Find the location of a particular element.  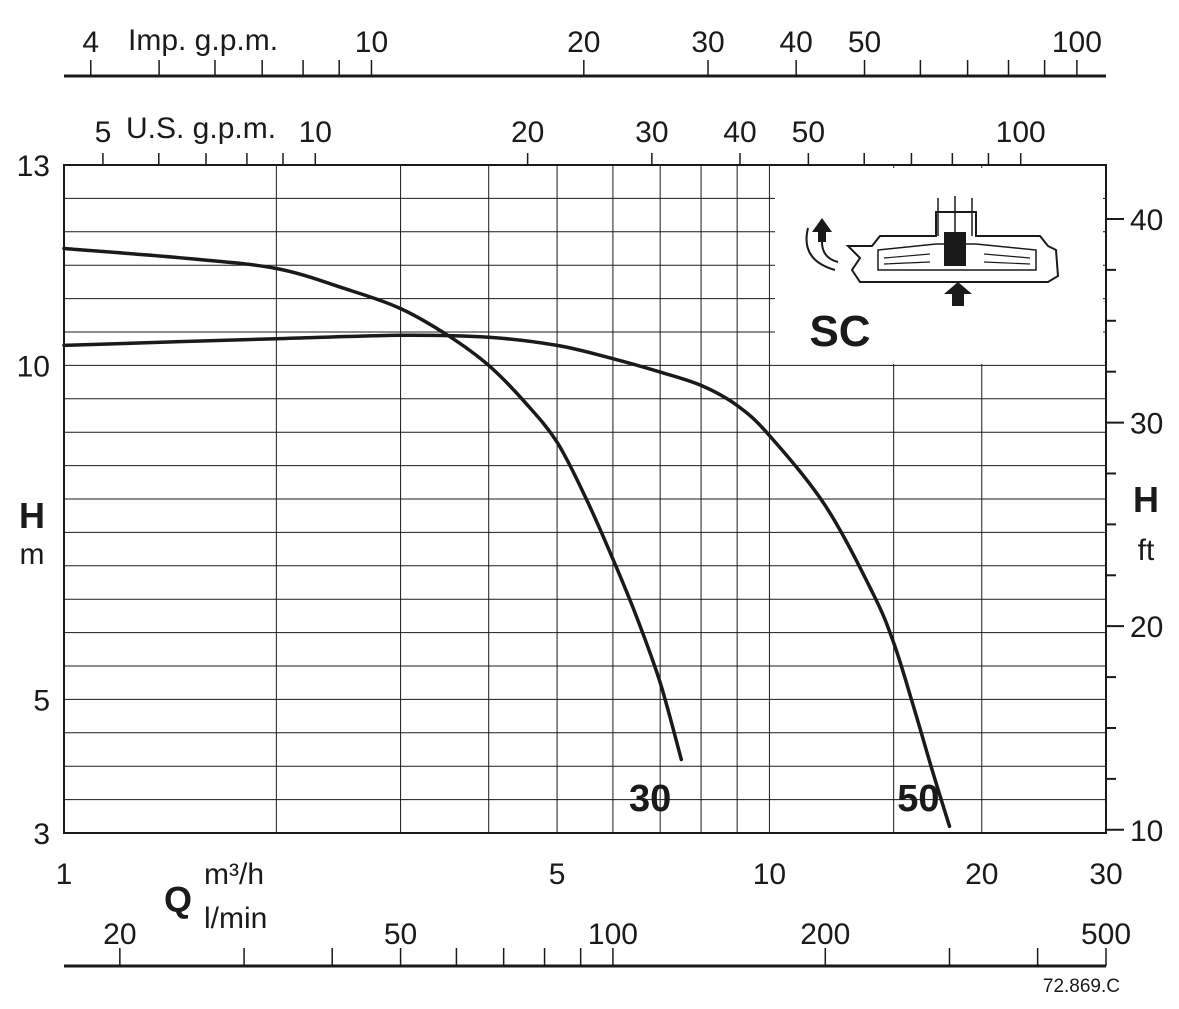

h-m-unit: m is located at coordinates (32, 554).